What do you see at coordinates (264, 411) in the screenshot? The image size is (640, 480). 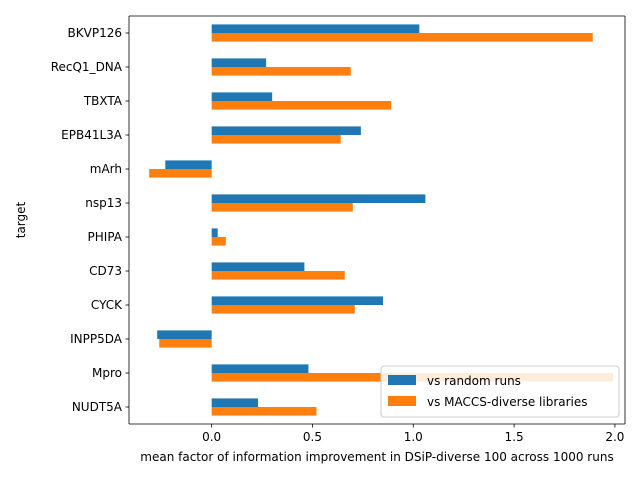 I see `bar-maccs-nudt5a` at bounding box center [264, 411].